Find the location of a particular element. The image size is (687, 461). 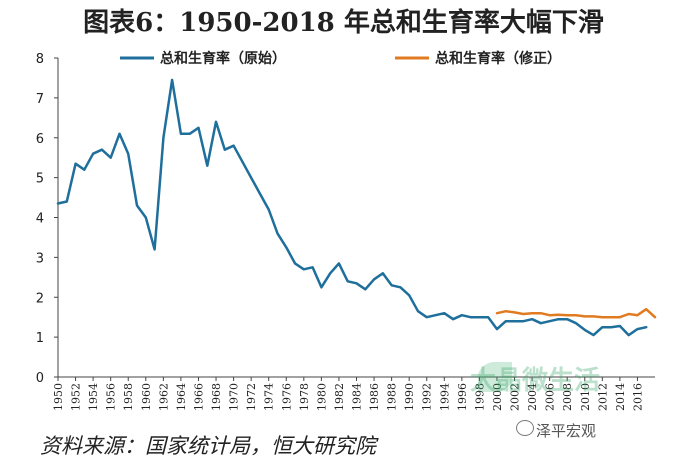

x-tick-label: 1966 is located at coordinates (198, 397).